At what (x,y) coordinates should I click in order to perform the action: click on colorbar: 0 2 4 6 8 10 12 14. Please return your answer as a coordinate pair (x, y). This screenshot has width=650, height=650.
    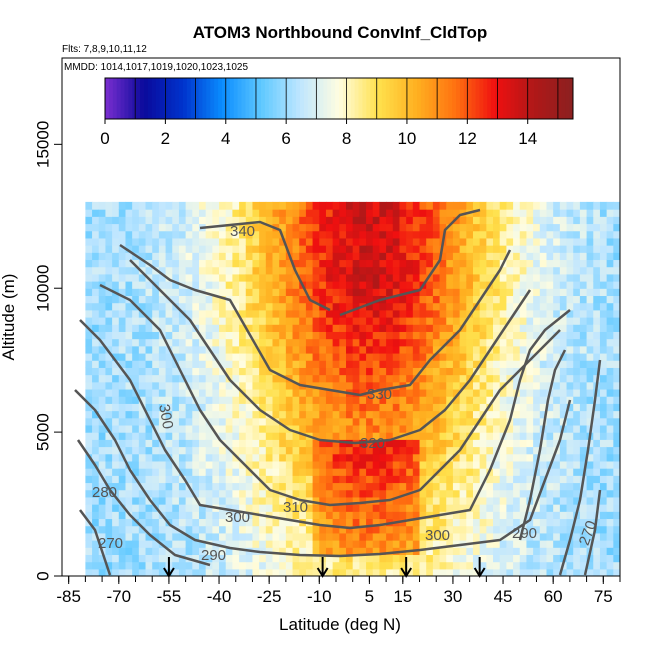
    Looking at the image, I should click on (337, 112).